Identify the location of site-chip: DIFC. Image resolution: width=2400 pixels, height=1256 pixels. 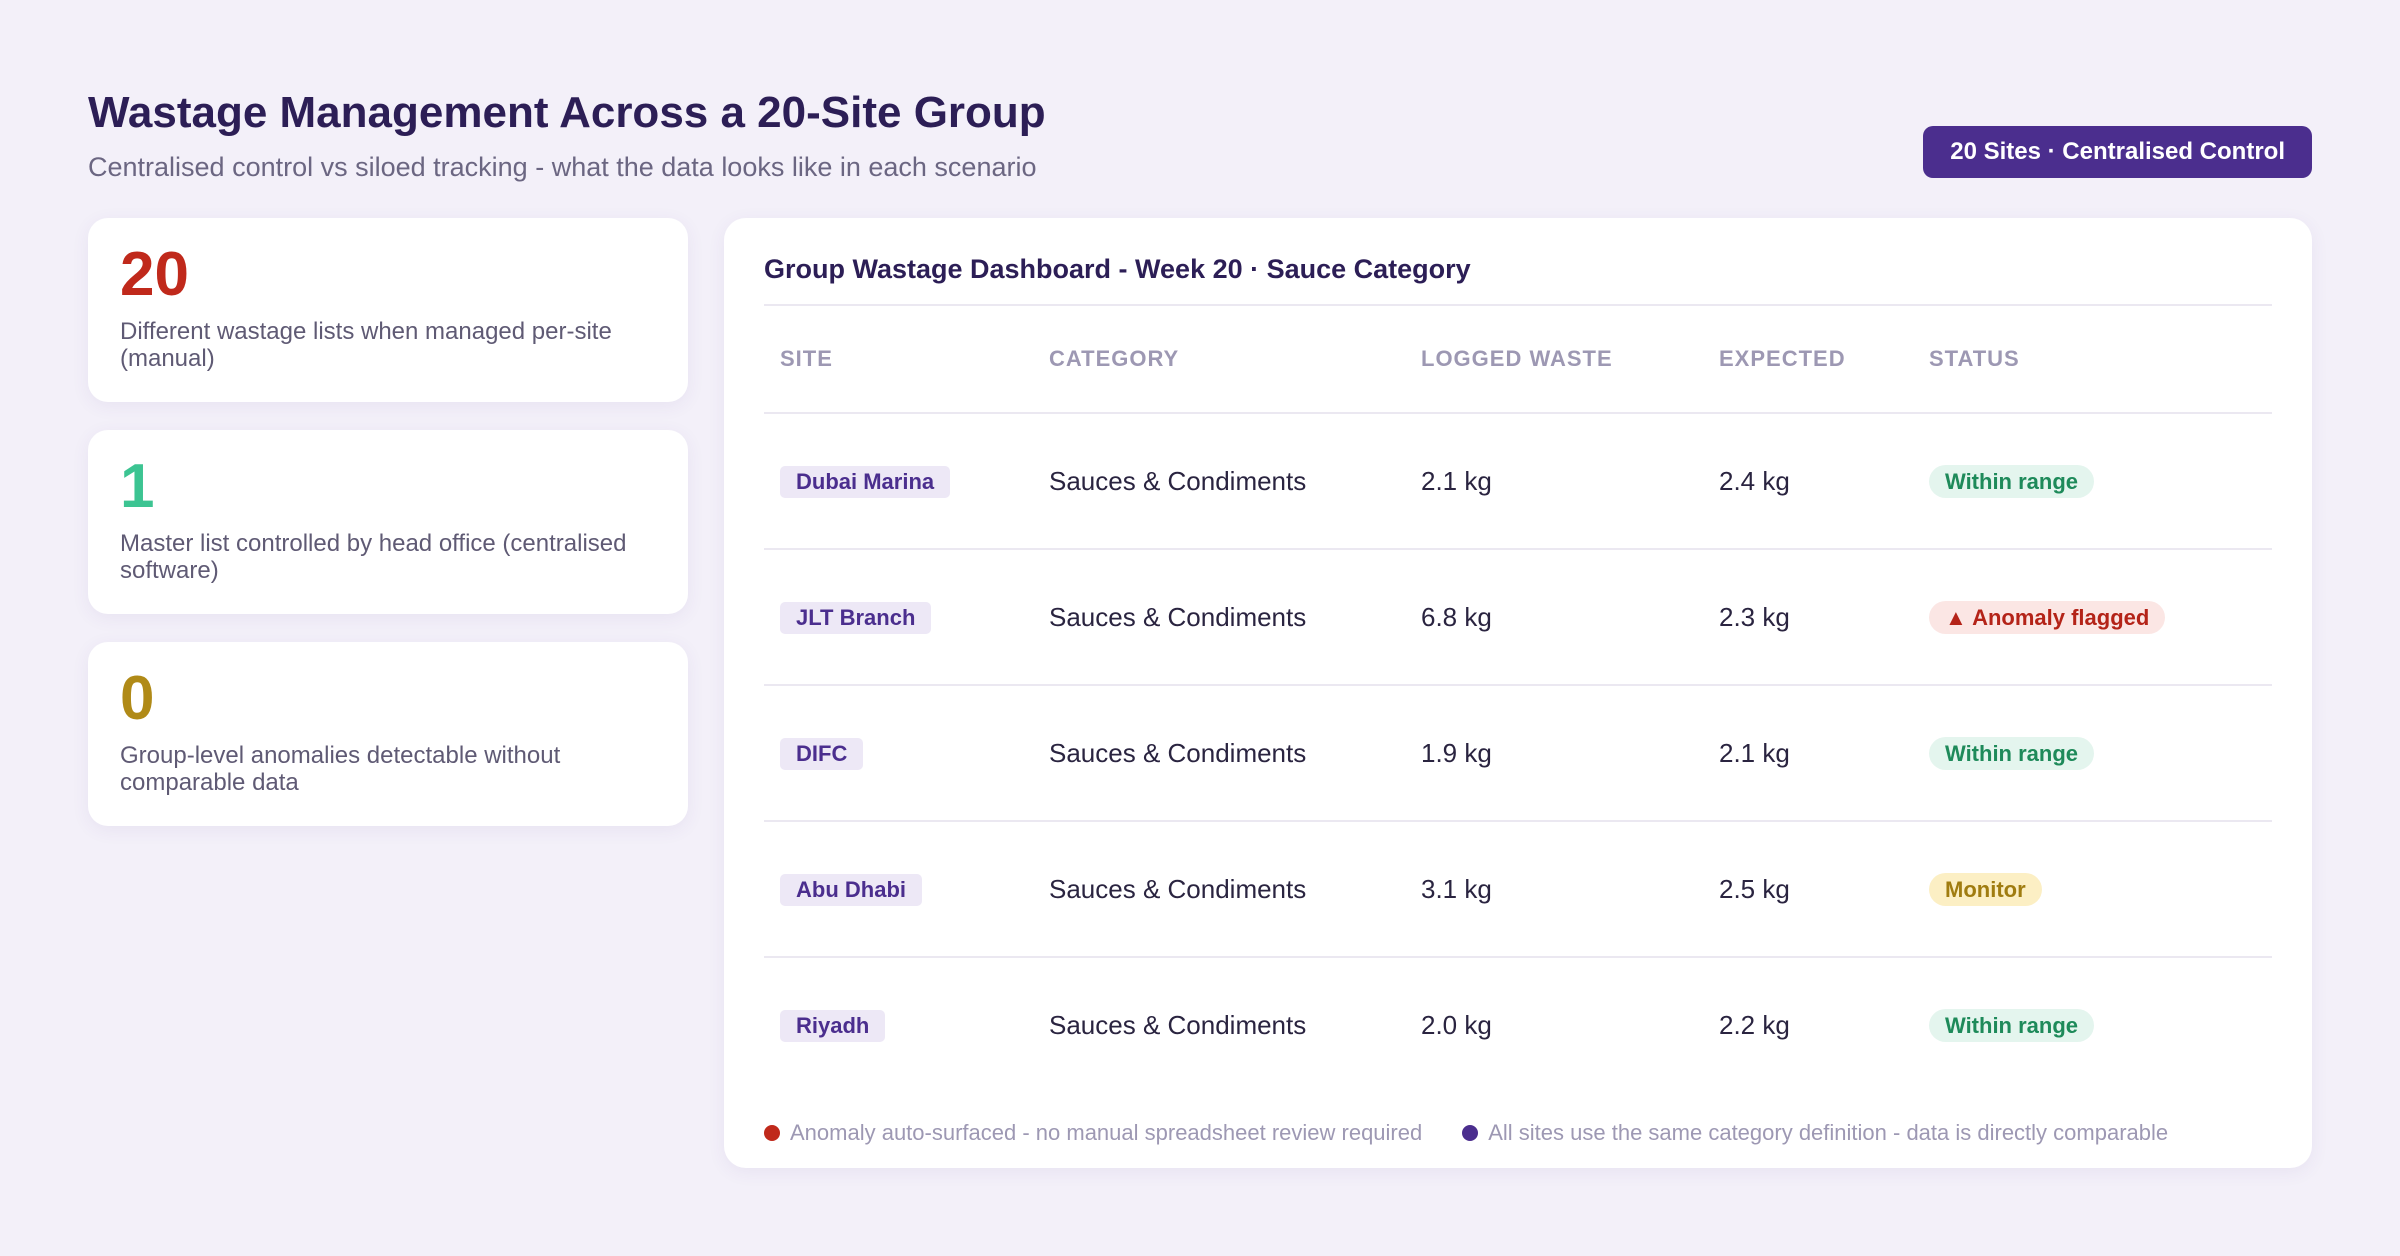
(822, 753).